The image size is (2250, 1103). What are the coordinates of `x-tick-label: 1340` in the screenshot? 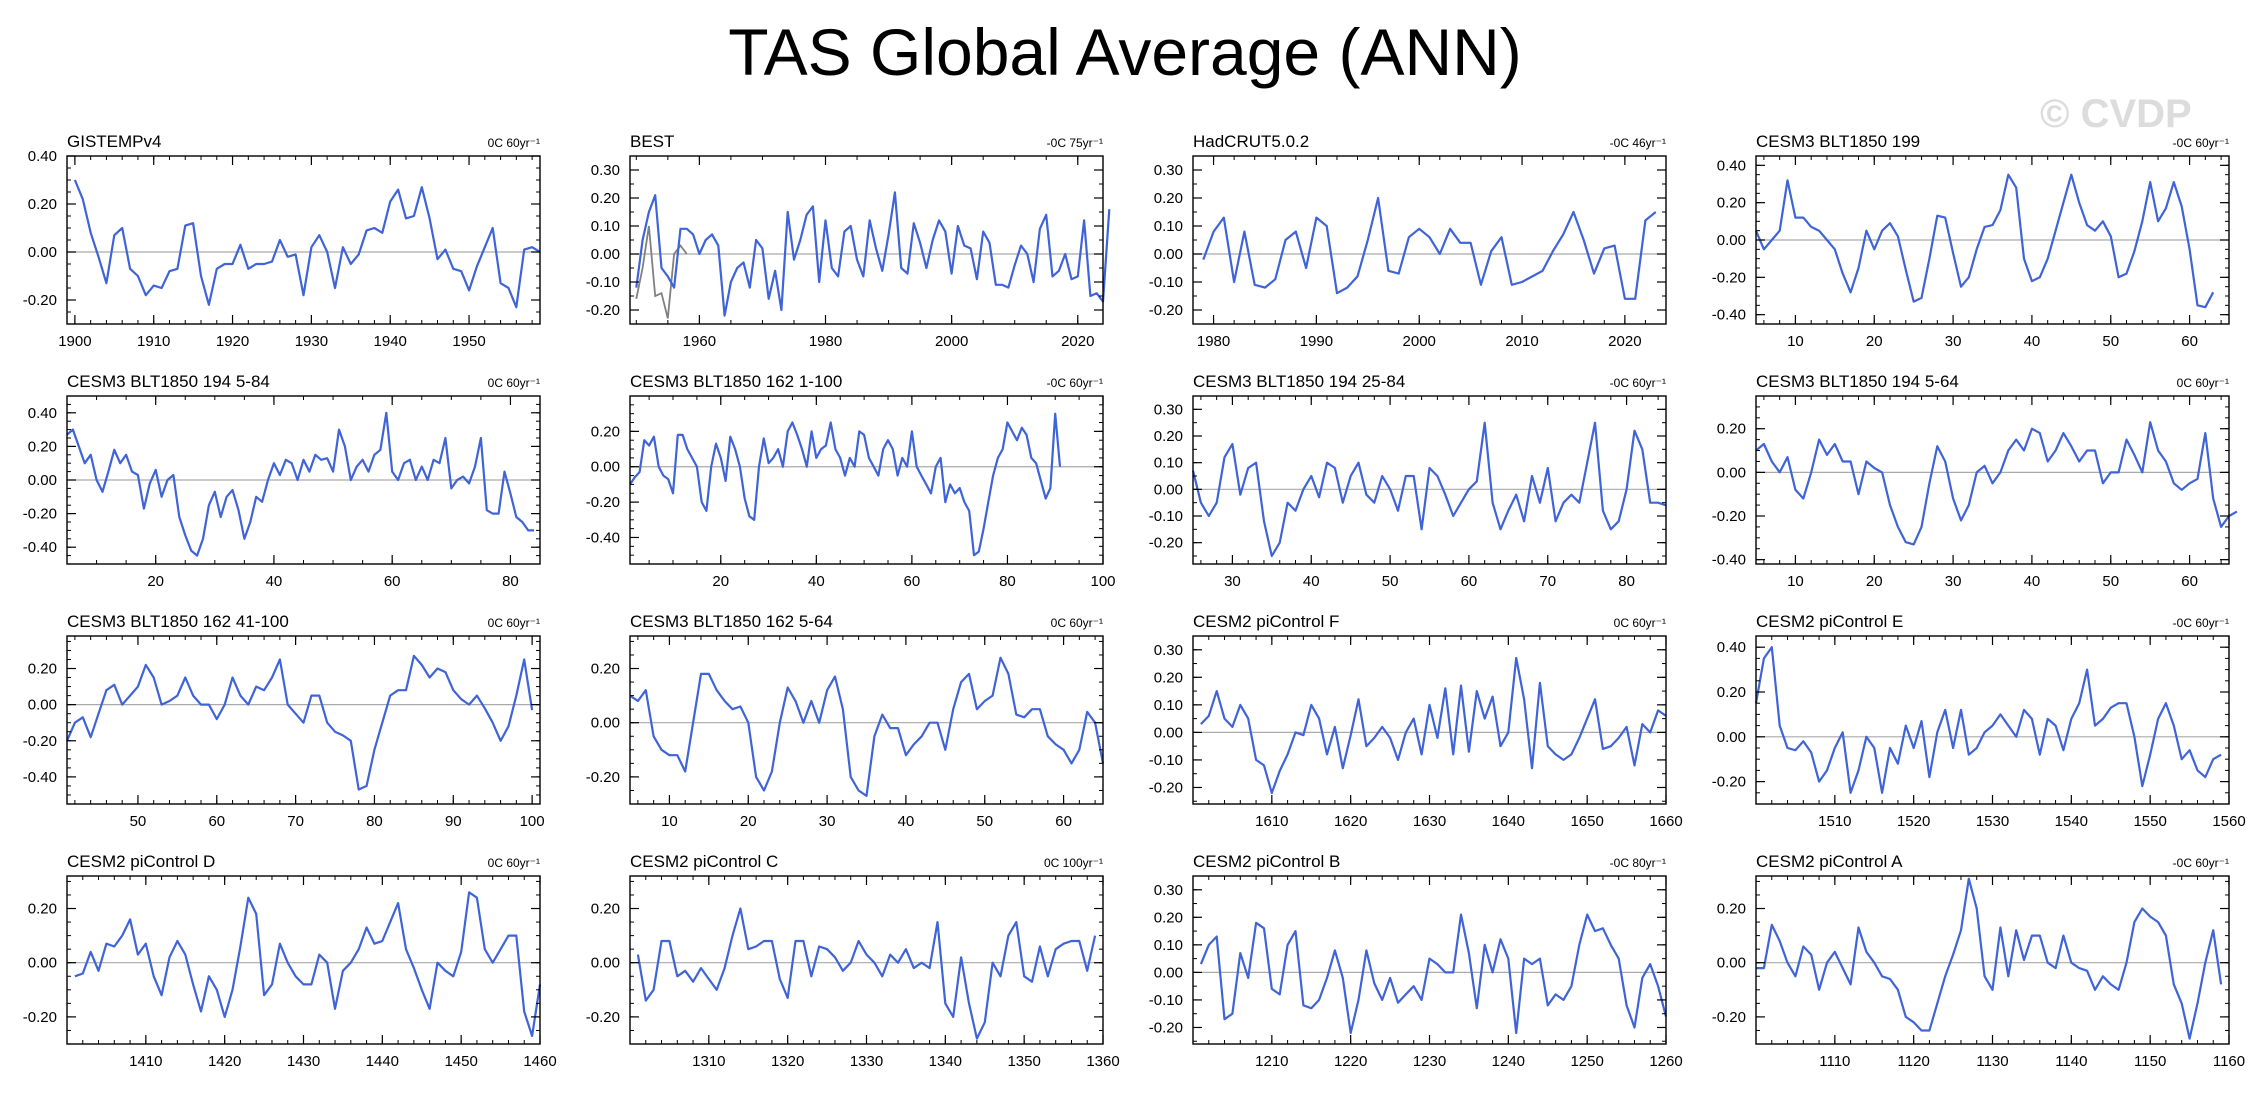 It's located at (945, 1061).